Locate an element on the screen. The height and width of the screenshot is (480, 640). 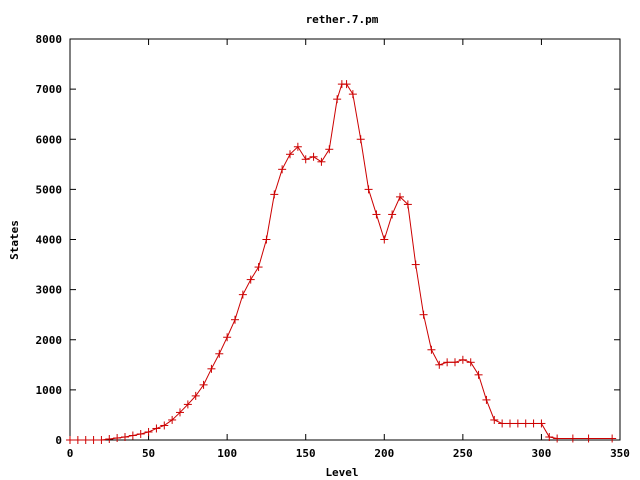
y-tick-label: 3000 is located at coordinates (49, 290).